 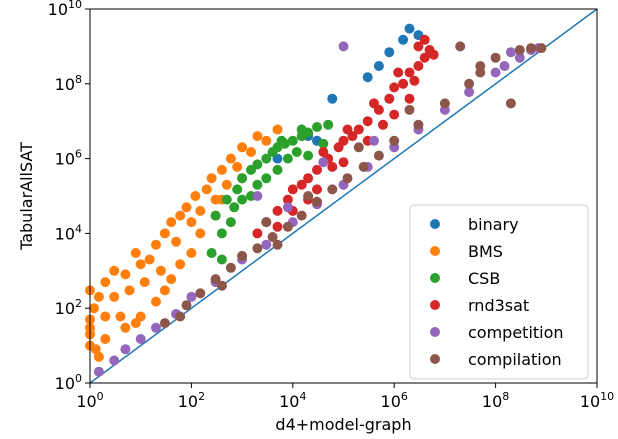 I want to click on legend-marker-competition, so click(x=435, y=332).